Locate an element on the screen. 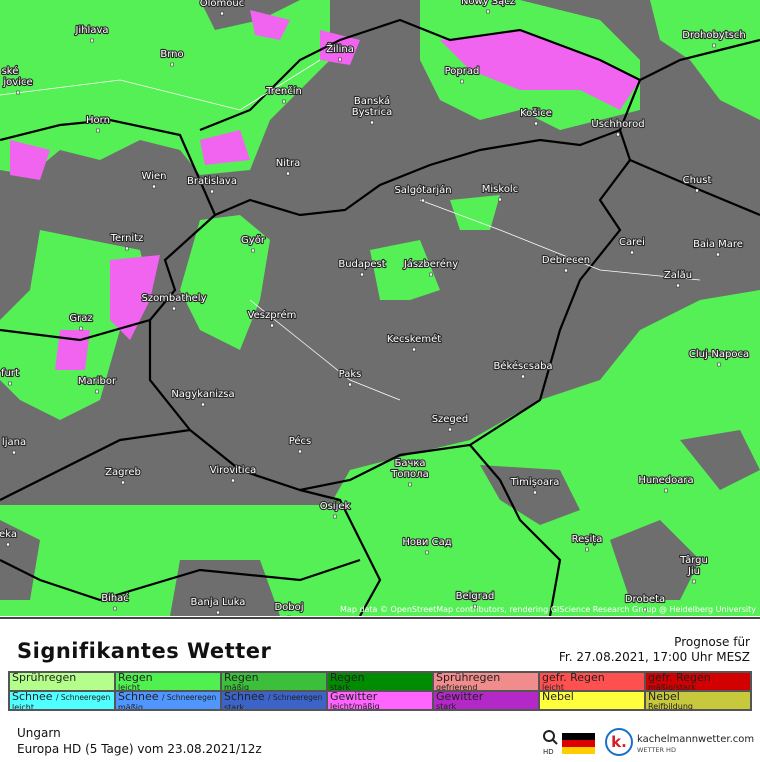 The width and height of the screenshot is (760, 762). city-label: Budapest is located at coordinates (361, 264).